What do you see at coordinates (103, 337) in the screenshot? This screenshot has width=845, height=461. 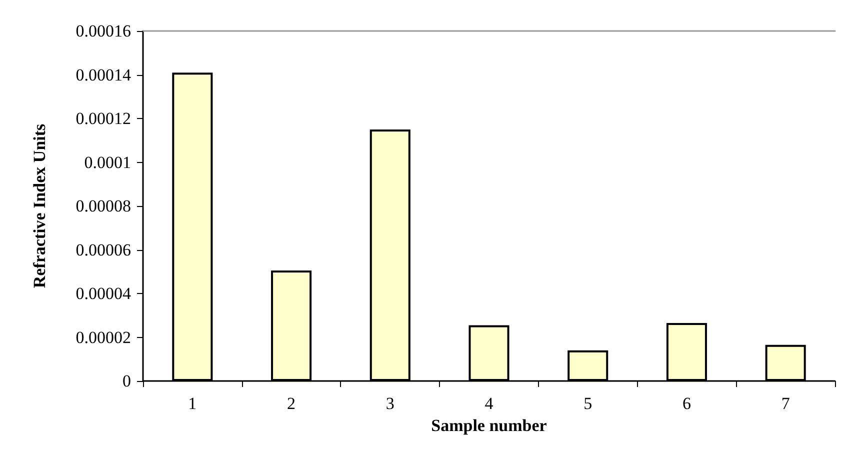 I see `y-tick-label: 0.00002` at bounding box center [103, 337].